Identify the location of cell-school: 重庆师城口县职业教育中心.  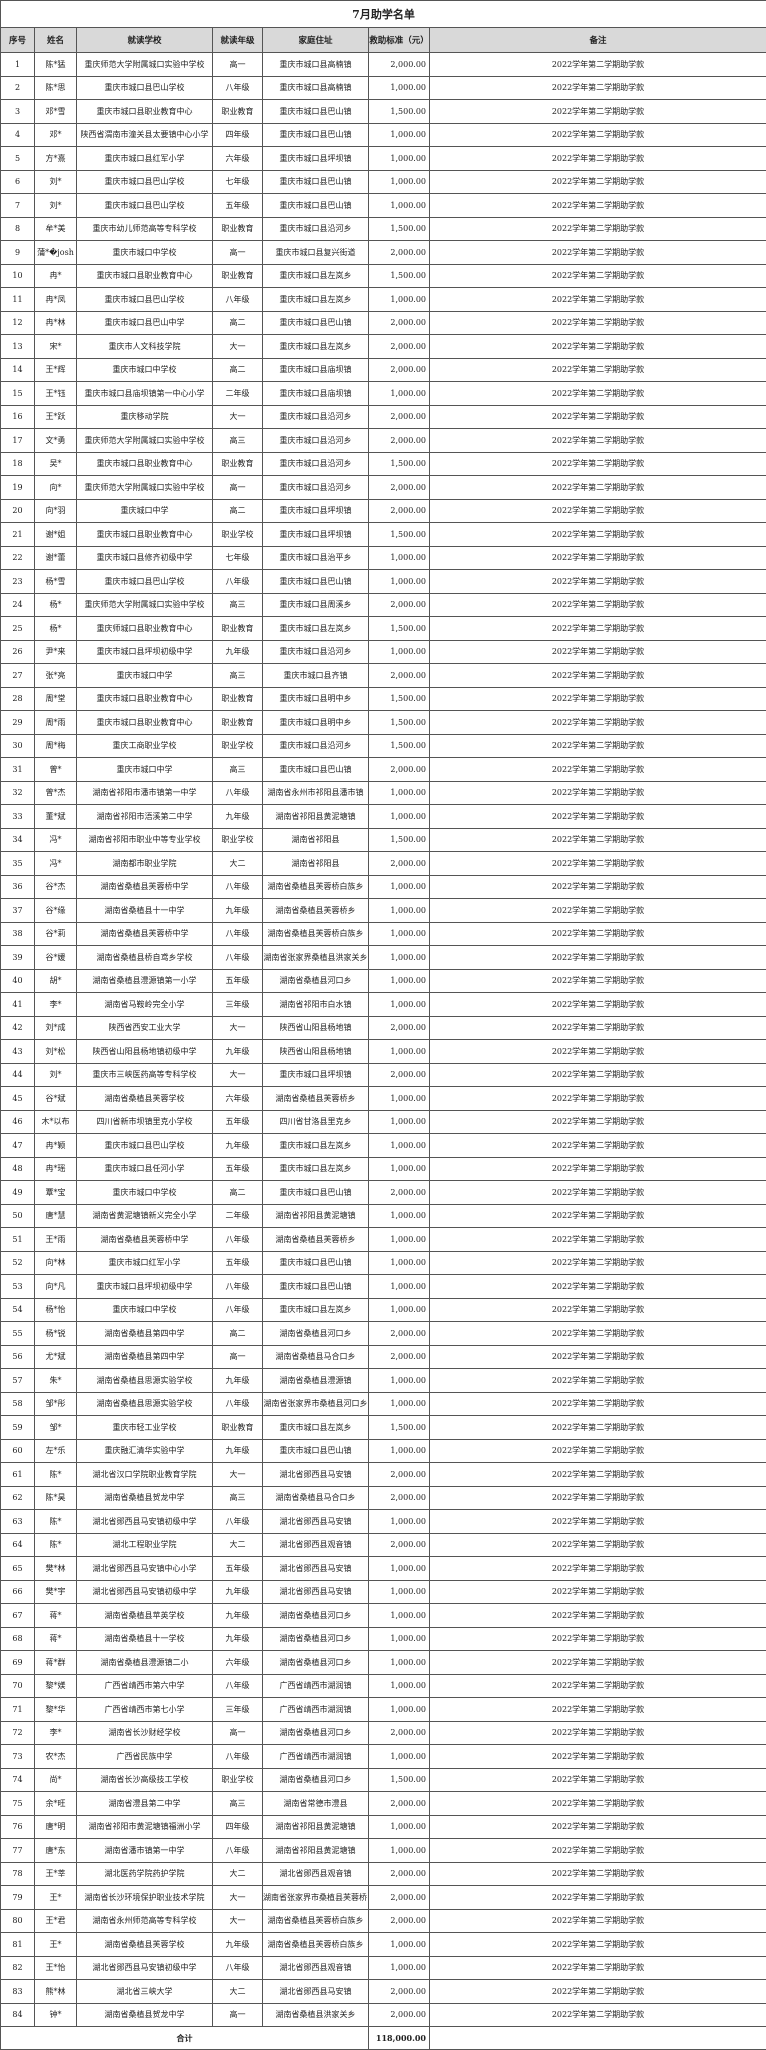
(145, 629).